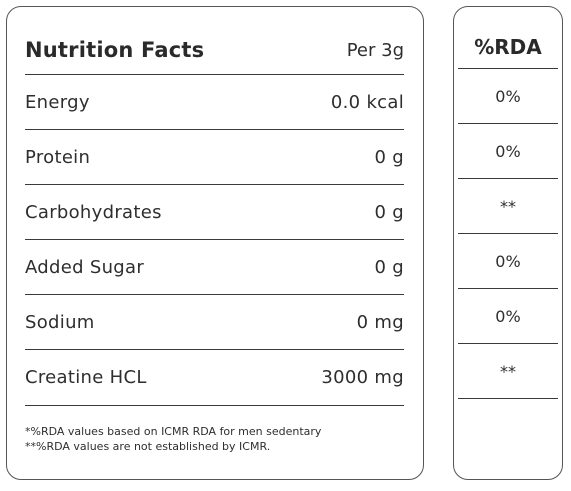 The width and height of the screenshot is (571, 491). I want to click on nutrient-name: Sodium, so click(60, 322).